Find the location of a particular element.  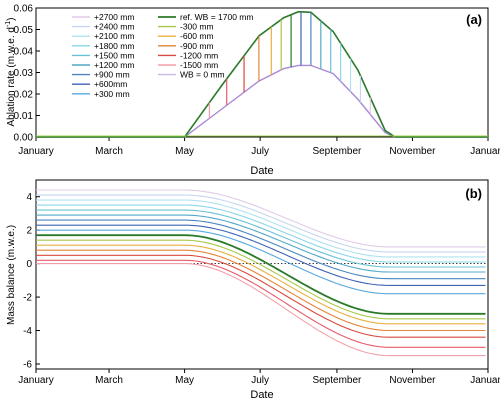

a-ytick-label: 0.01 is located at coordinates (24, 116).